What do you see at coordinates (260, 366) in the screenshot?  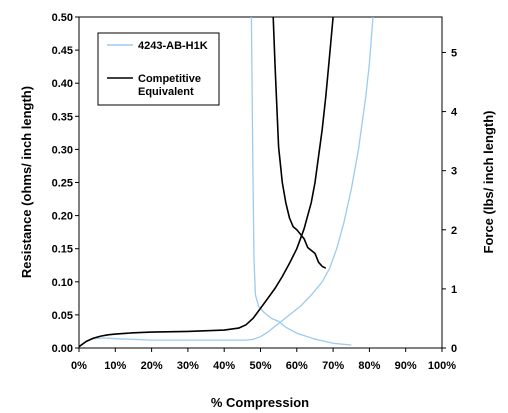 I see `x-tick-label: 50%` at bounding box center [260, 366].